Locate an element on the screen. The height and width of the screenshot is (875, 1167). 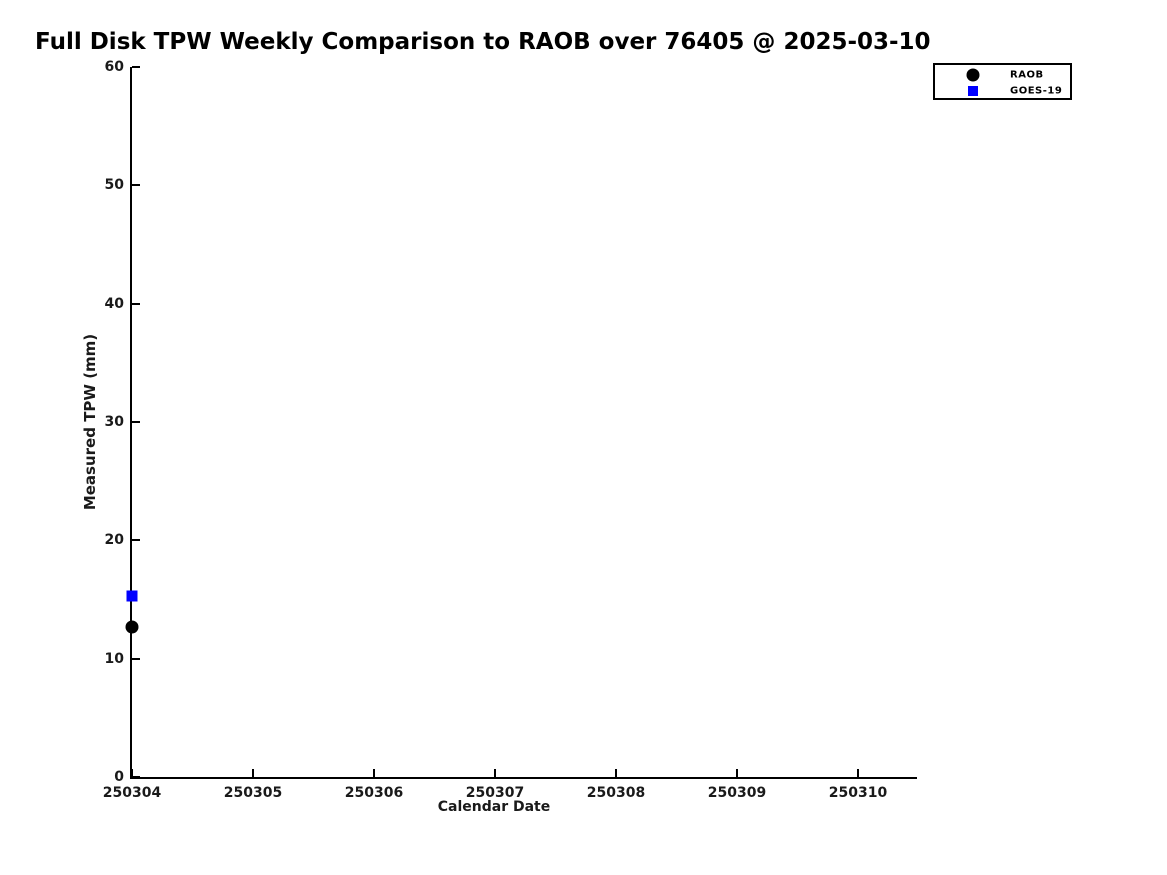
y-tick-label: 30 is located at coordinates (114, 422).